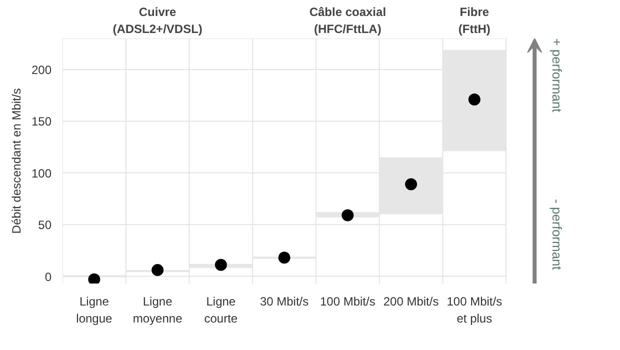 Image resolution: width=620 pixels, height=350 pixels. Describe the element at coordinates (556, 75) in the screenshot. I see `text: + performant` at that location.